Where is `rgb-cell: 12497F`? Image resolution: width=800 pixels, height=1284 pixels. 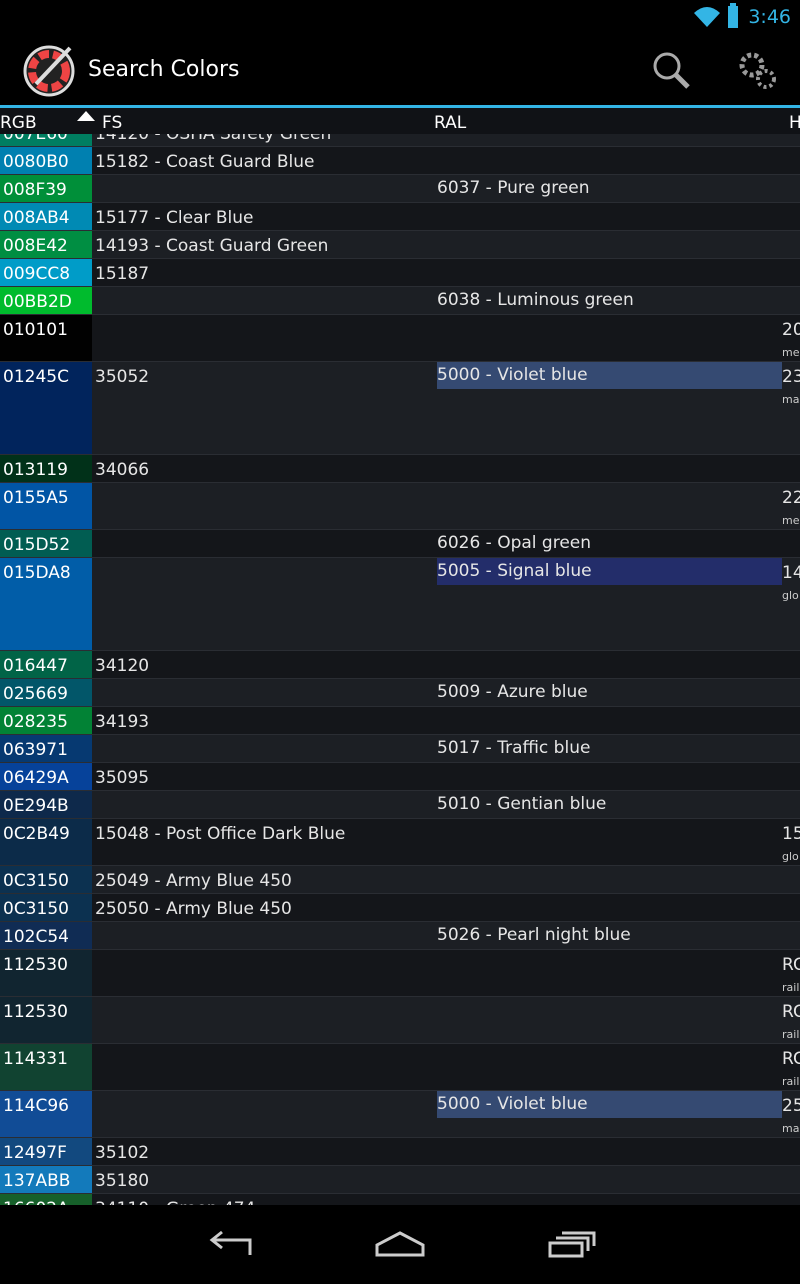
rgb-cell: 12497F is located at coordinates (35, 1153).